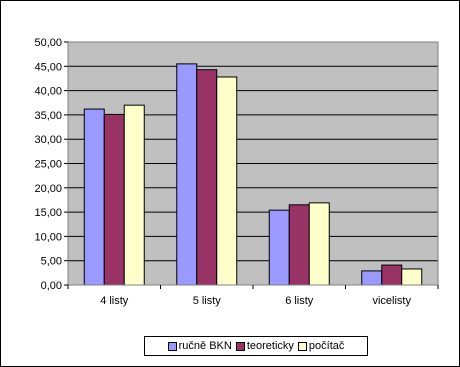 This screenshot has height=367, width=460. I want to click on x-tick-label: 6 listy, so click(299, 301).